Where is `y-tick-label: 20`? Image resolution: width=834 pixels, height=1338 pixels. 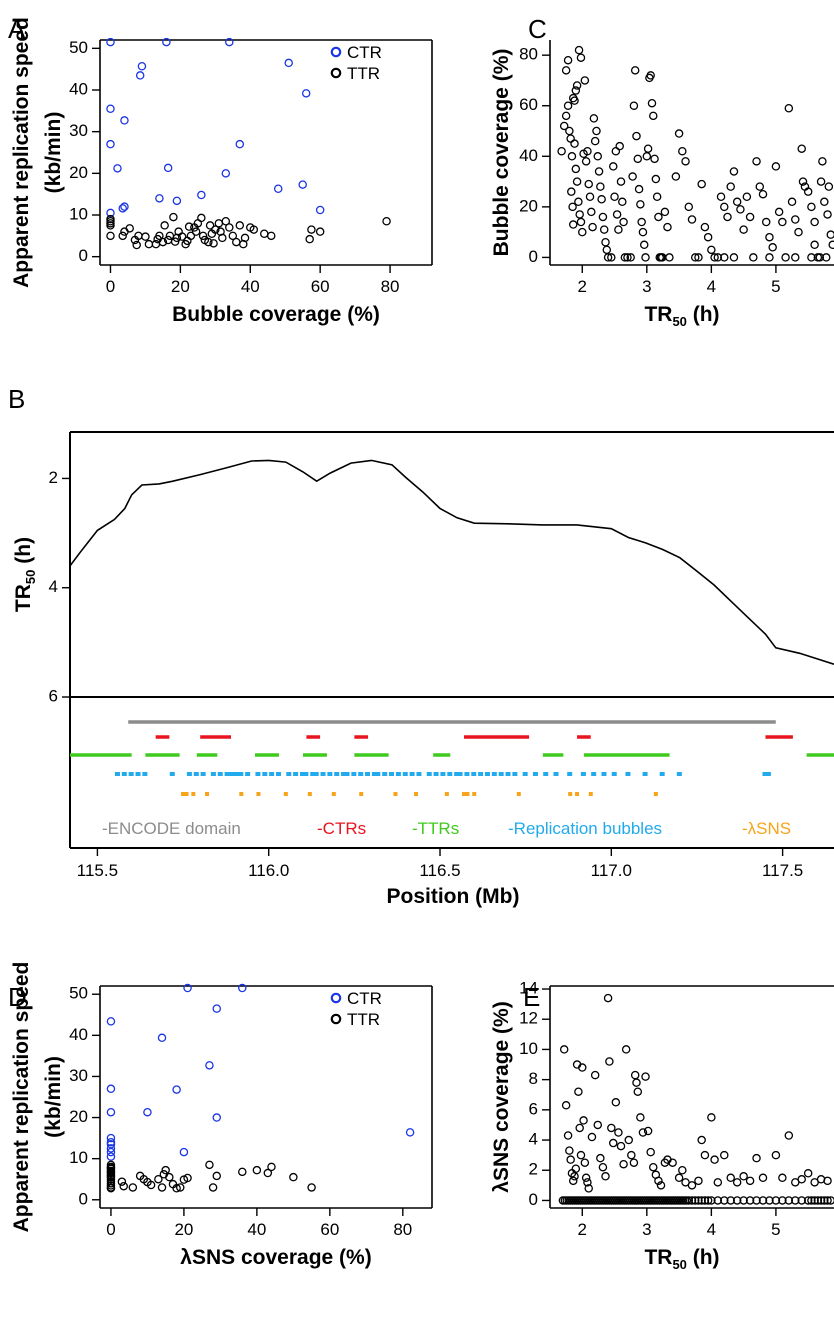
y-tick-label: 20 is located at coordinates (78, 172).